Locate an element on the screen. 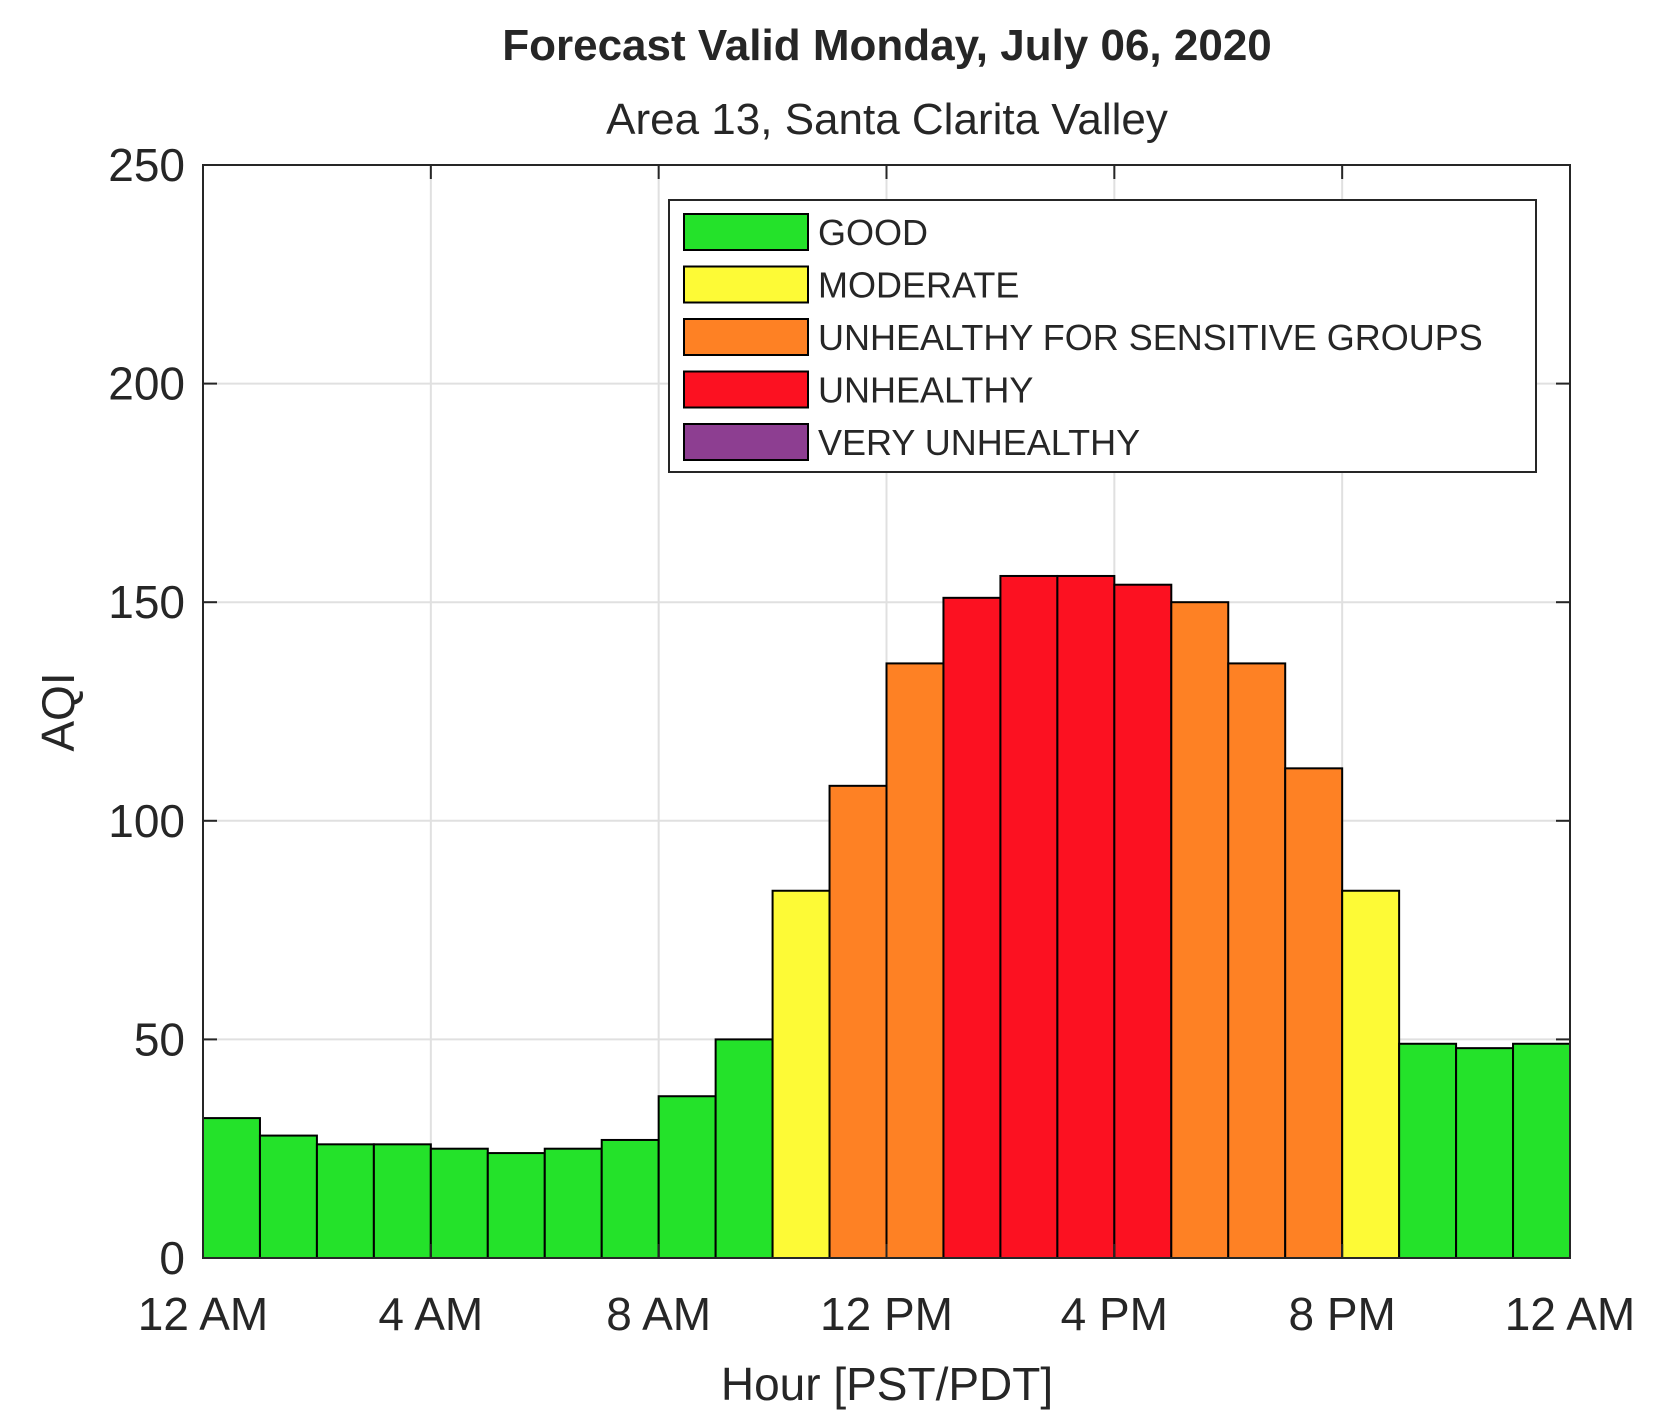  legend-label: VERY UNHEALTHY is located at coordinates (979, 442).